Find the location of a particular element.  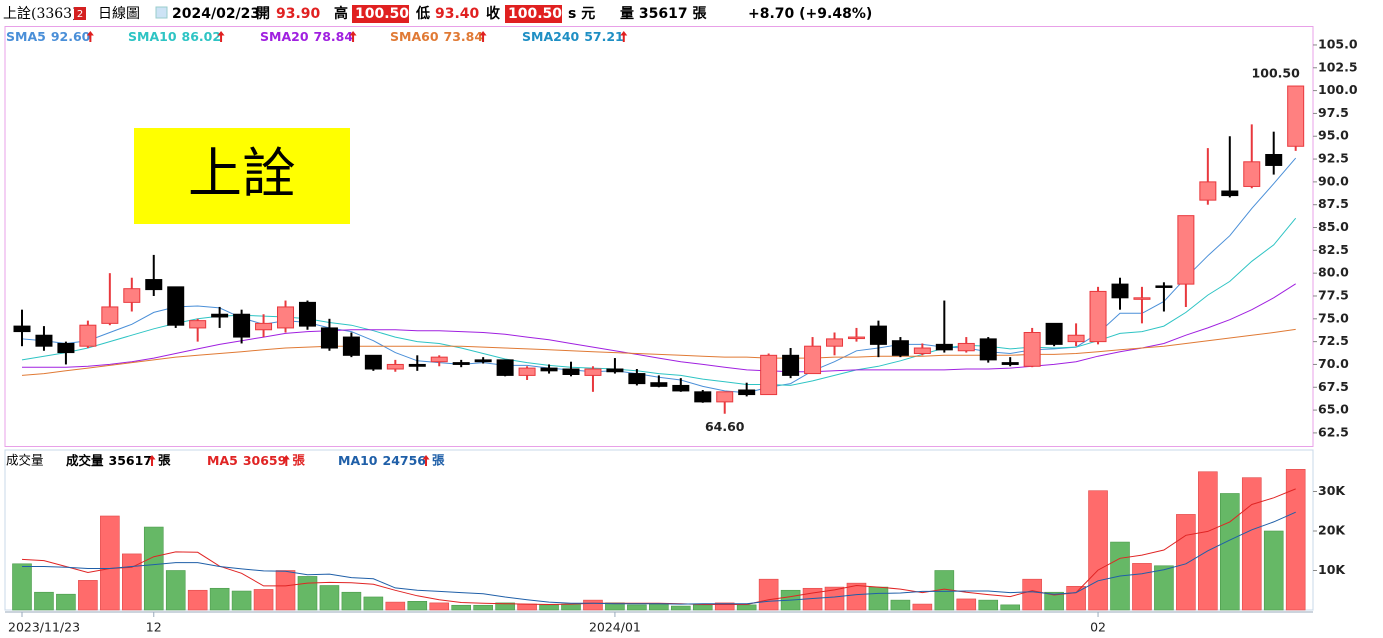

legend-text: 73.84 is located at coordinates (464, 36).